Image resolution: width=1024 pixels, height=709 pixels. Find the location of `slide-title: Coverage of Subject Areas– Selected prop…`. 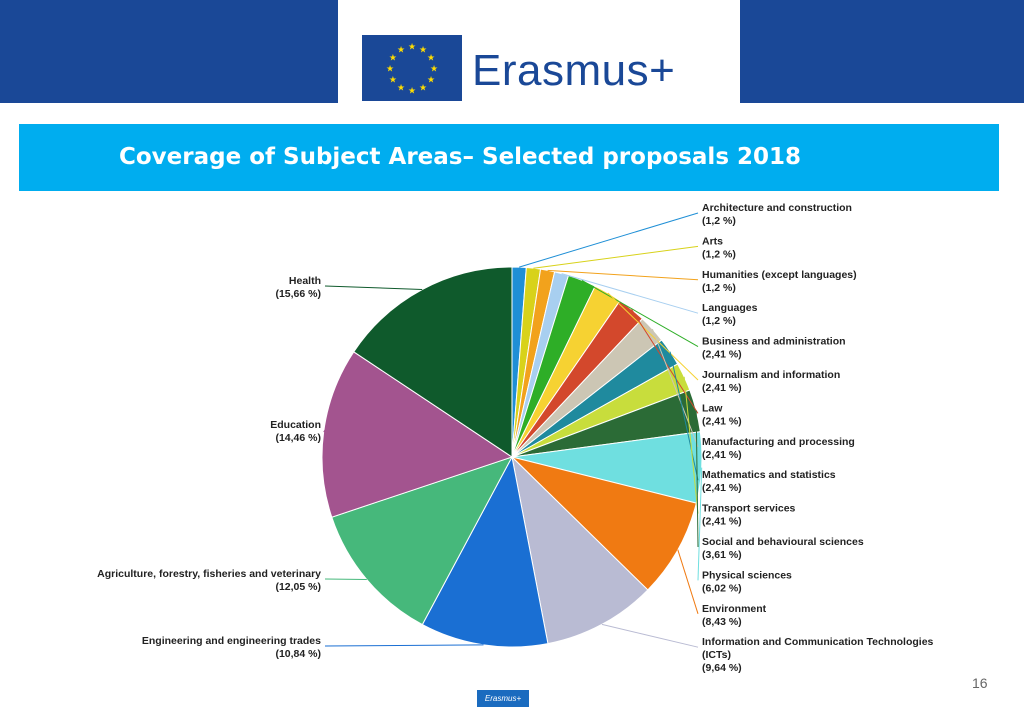

slide-title: Coverage of Subject Areas– Selected prop… is located at coordinates (460, 157).